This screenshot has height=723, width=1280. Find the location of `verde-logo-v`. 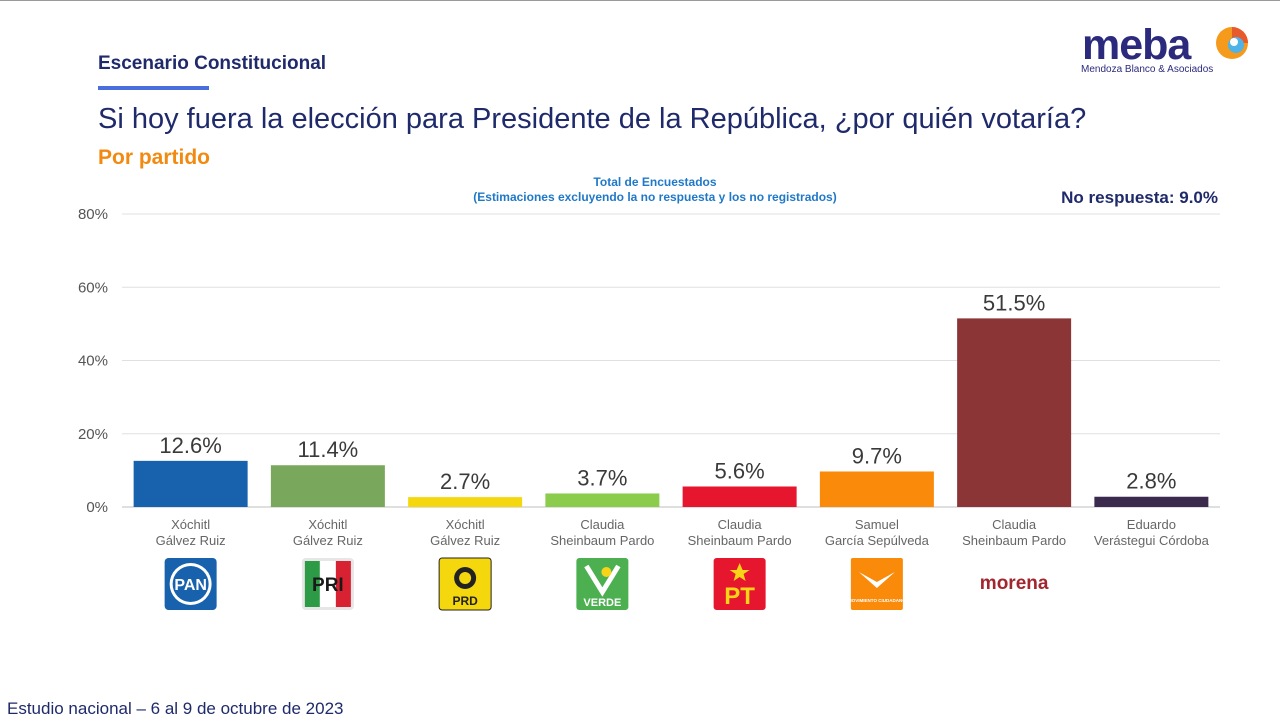

verde-logo-v is located at coordinates (602, 580).